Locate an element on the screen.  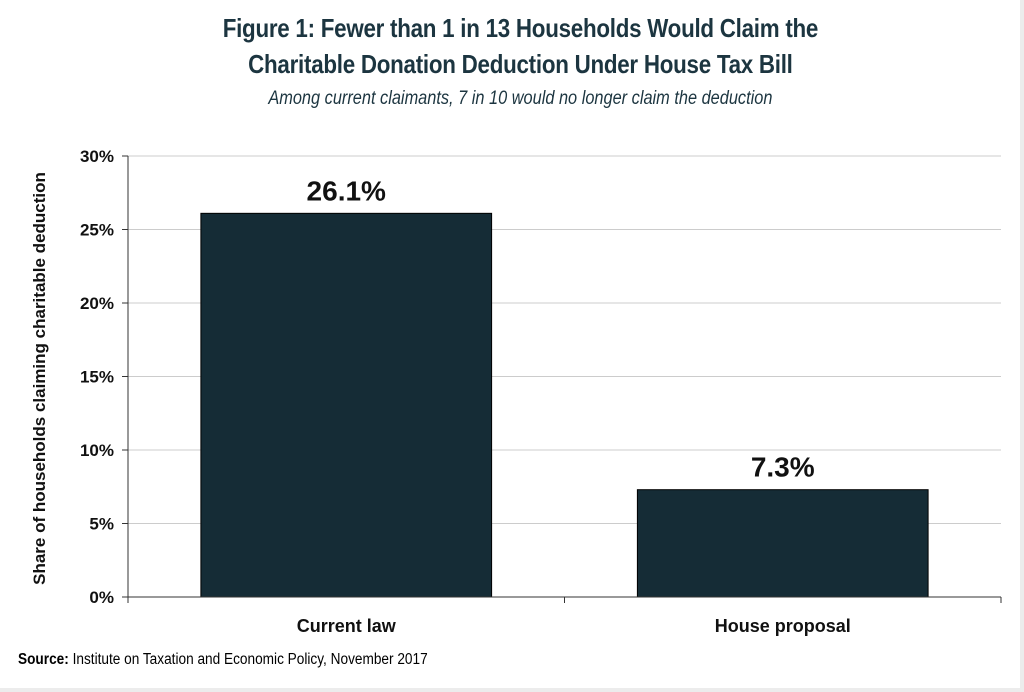
x-category-label: House proposal is located at coordinates (783, 626).